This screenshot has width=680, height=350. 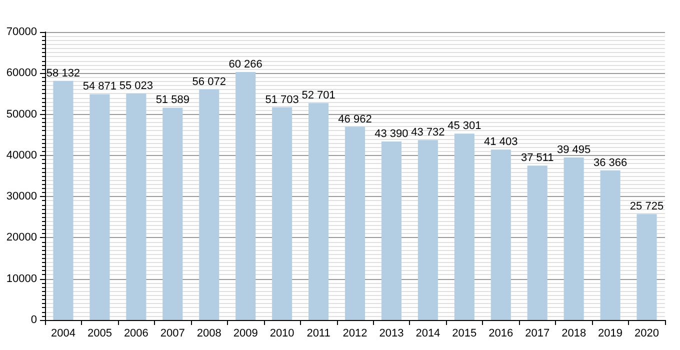 I want to click on data-label: 41 403, so click(x=501, y=142).